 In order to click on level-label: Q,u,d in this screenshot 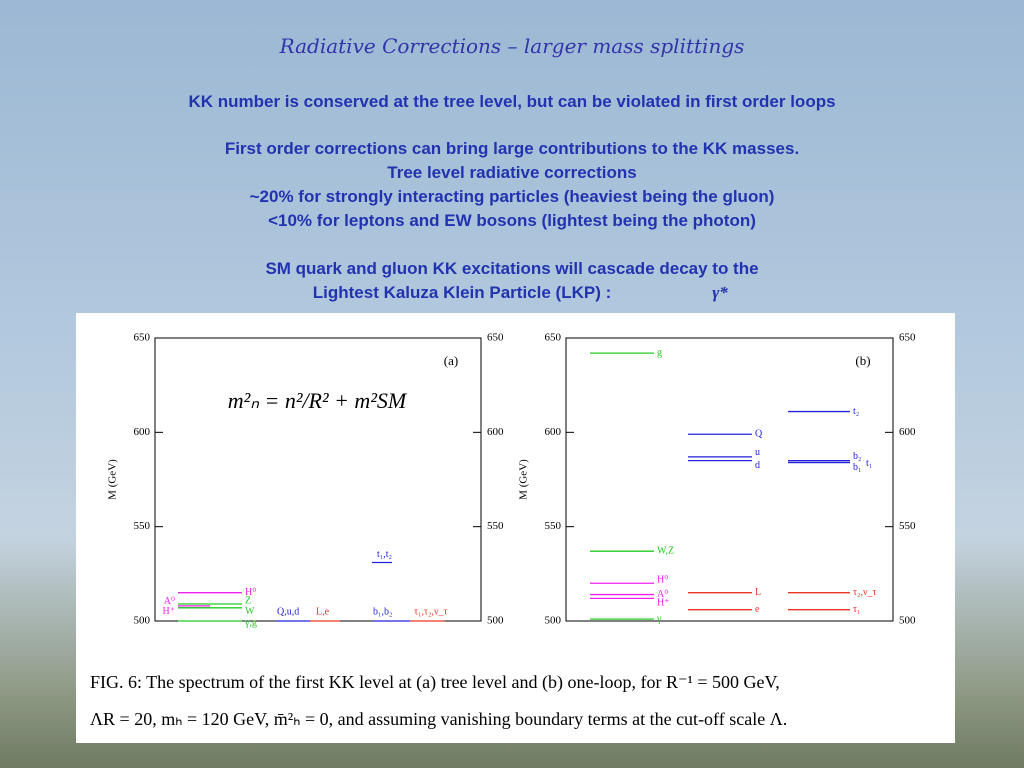, I will do `click(288, 611)`.